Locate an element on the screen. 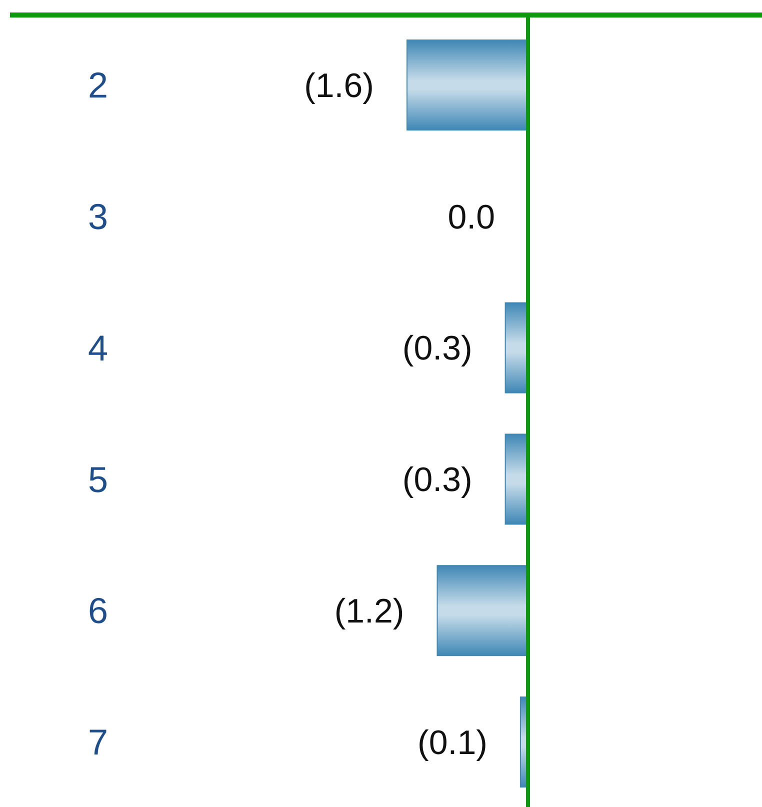  data-label: 0.0 is located at coordinates (471, 217).